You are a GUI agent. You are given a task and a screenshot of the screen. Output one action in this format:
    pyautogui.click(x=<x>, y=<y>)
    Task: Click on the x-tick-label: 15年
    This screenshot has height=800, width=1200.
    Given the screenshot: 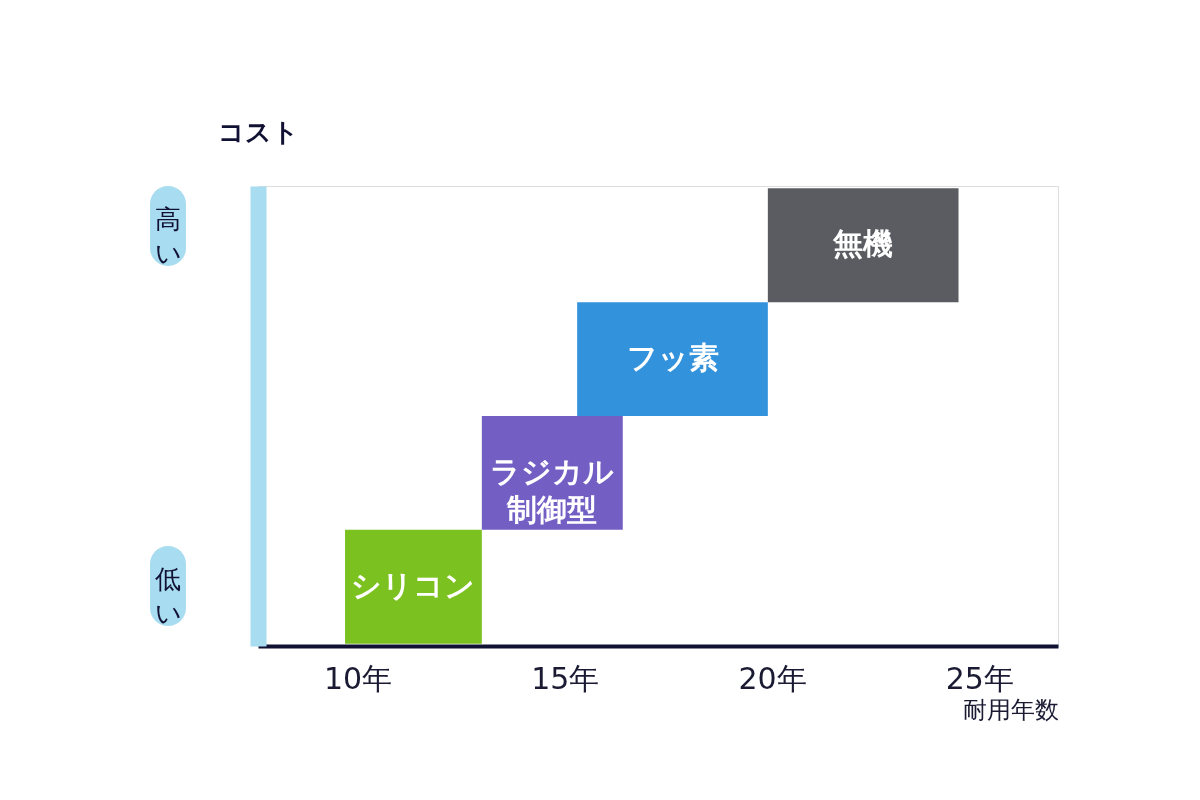 What is the action you would take?
    pyautogui.click(x=565, y=678)
    